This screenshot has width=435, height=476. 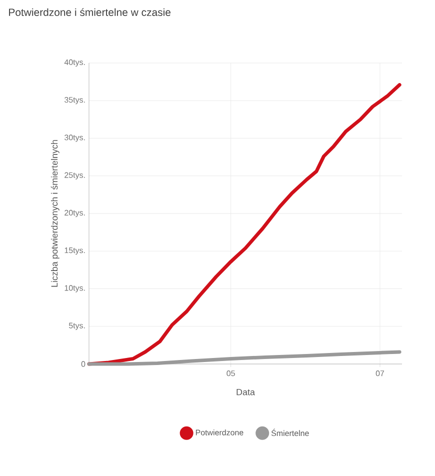 I want to click on y-axis-title: Liczba potwierdzonych i śmiertelnych, so click(x=55, y=213).